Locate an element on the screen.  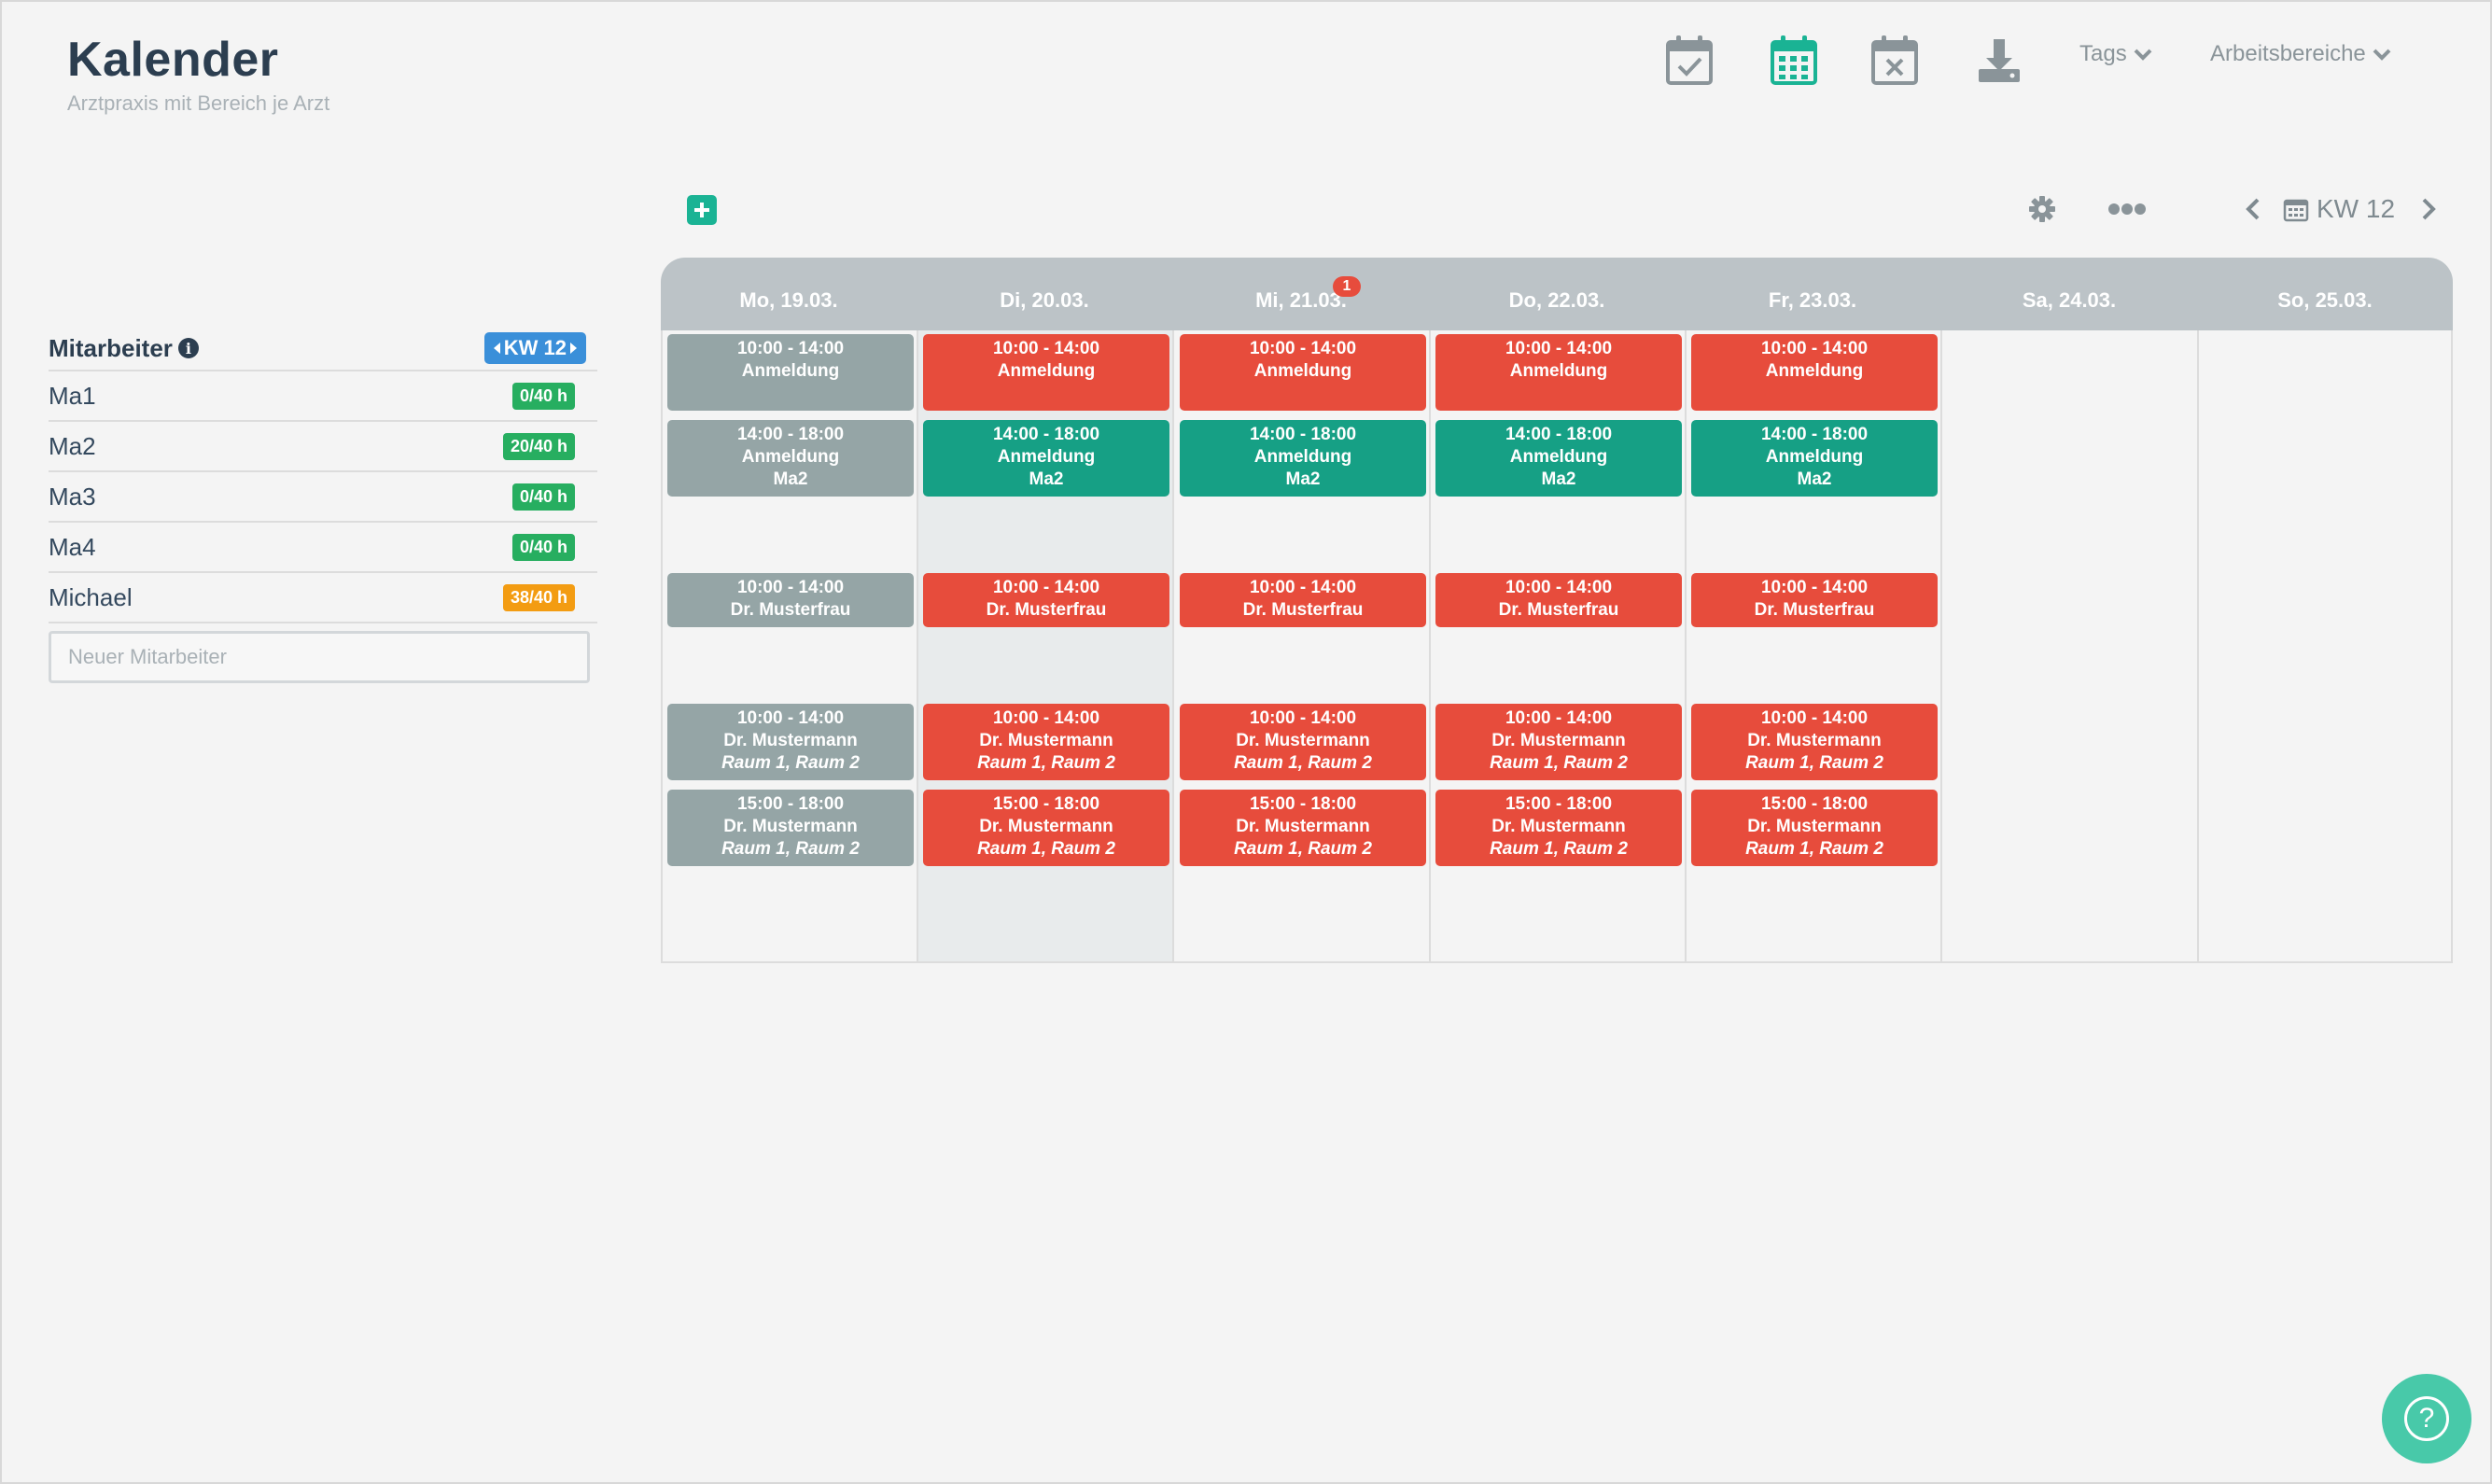
employee-name: Ma4 is located at coordinates (72, 546).